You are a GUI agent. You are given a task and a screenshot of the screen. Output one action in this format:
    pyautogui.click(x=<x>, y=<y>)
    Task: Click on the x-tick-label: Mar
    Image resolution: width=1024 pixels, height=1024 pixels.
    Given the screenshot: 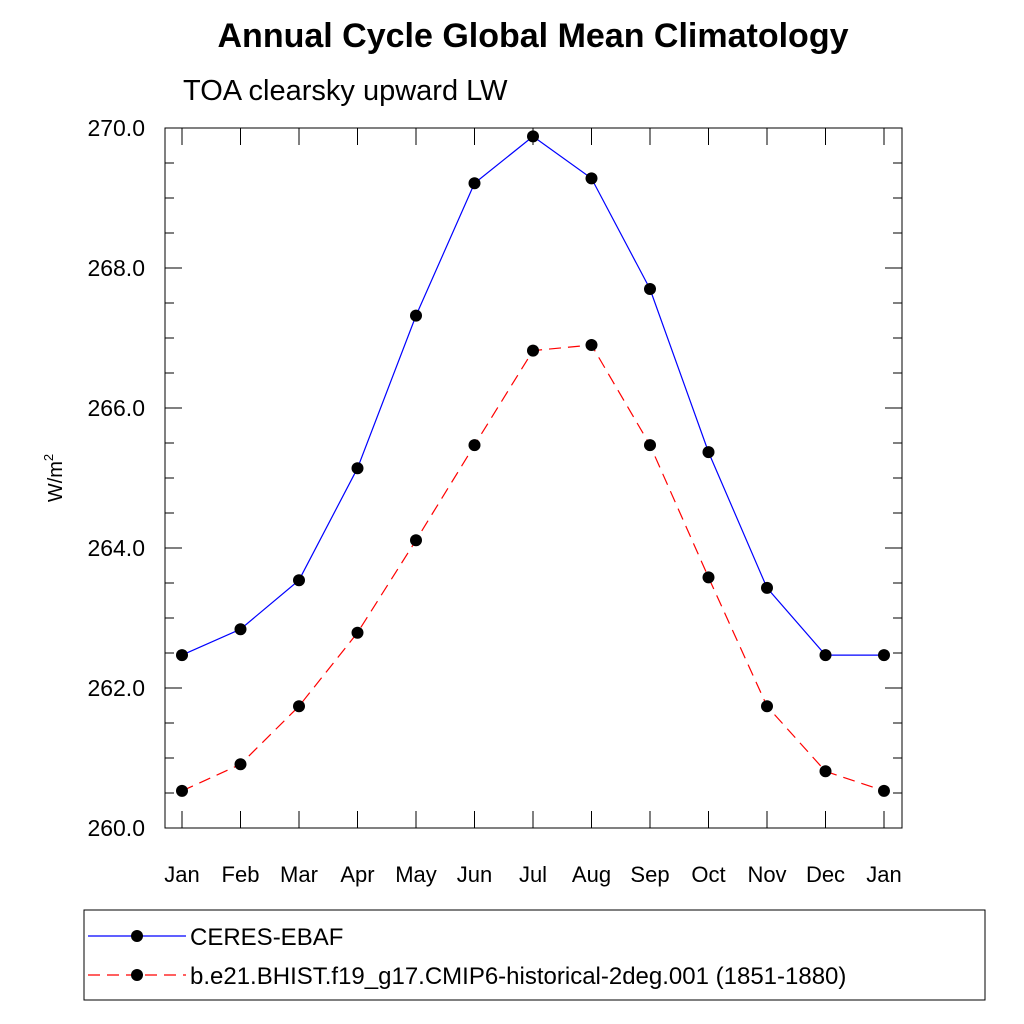 What is the action you would take?
    pyautogui.click(x=299, y=874)
    